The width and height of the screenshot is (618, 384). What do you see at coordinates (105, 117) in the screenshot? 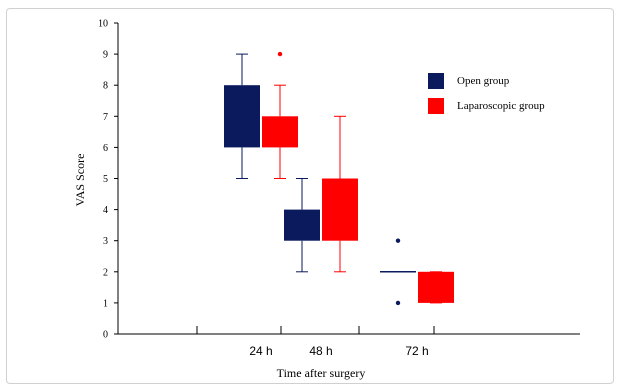
I see `y-tick-label: 7` at bounding box center [105, 117].